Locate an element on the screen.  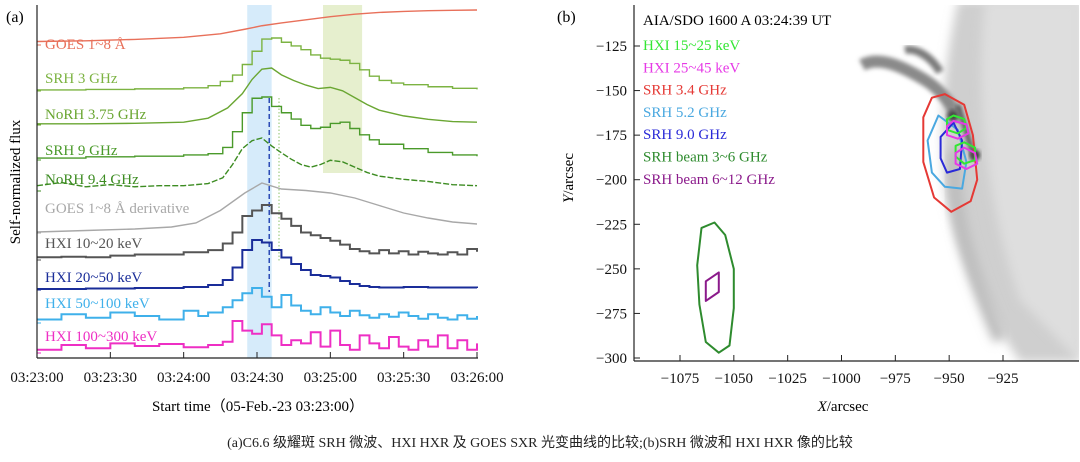
series-label-hxi-50-100-kev: HXI 50~100 keV is located at coordinates (97, 304).